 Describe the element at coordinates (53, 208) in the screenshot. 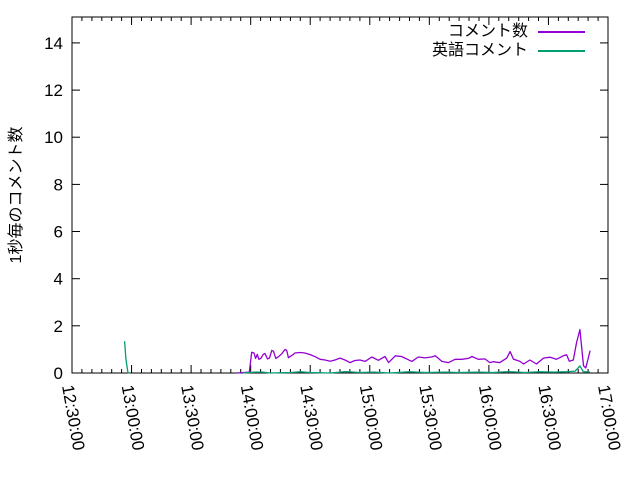

I see `y-tick-labels: 0 2 4 6 8 10 12 14` at that location.